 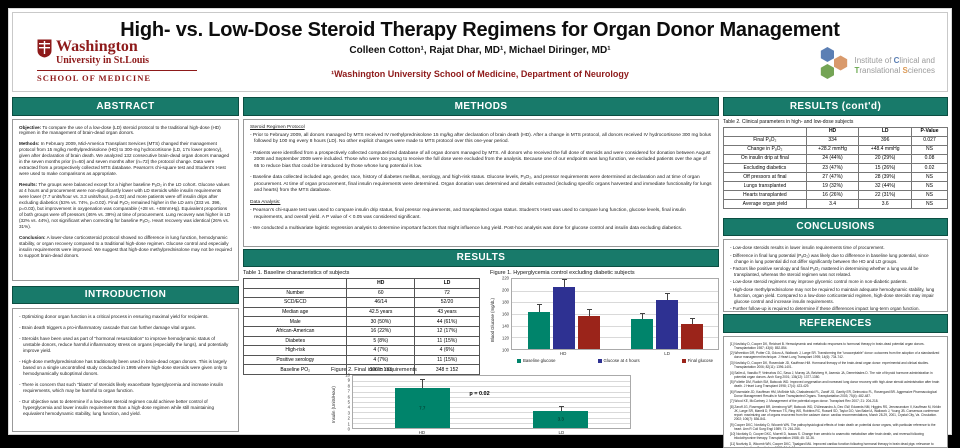 What do you see at coordinates (348, 397) in the screenshot?
I see `y-tick-label: 6` at bounding box center [348, 397].